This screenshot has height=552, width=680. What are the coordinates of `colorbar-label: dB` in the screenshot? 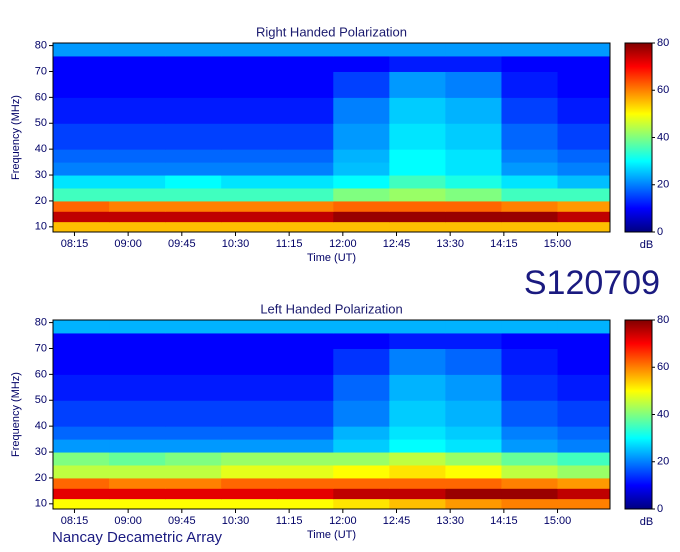 It's located at (646, 245).